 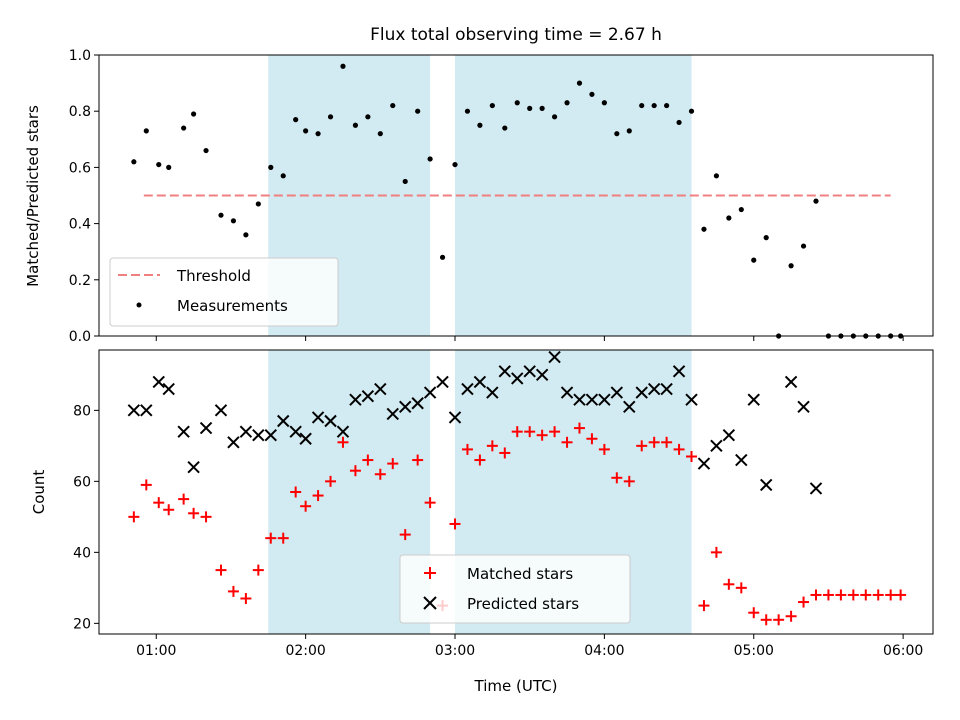 What do you see at coordinates (80, 225) in the screenshot?
I see `top-y-tick-label: 0.4` at bounding box center [80, 225].